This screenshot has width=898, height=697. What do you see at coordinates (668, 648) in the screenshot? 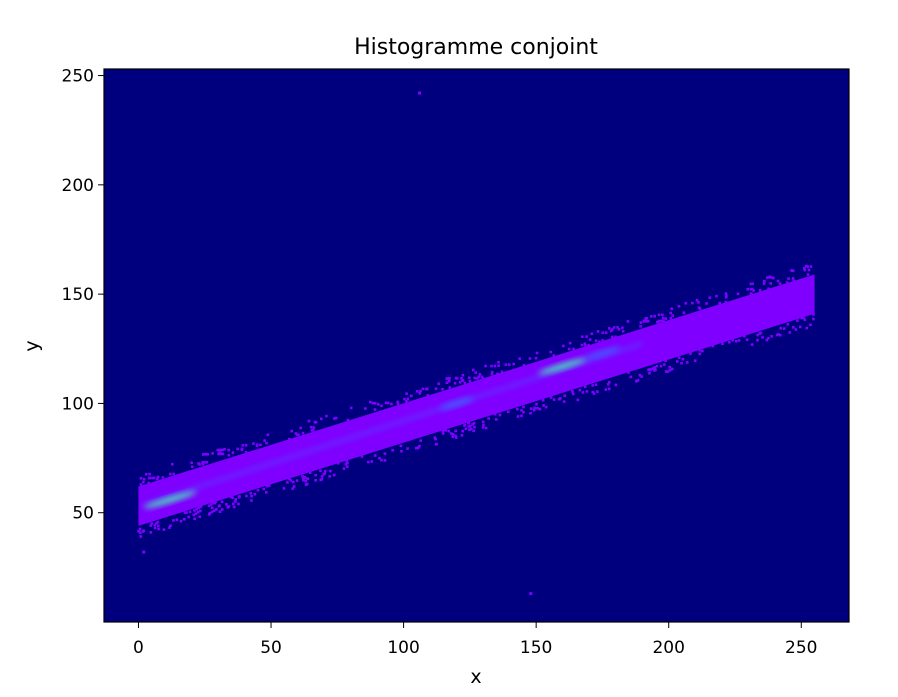
I see `x-tick-label: 200` at bounding box center [668, 648].